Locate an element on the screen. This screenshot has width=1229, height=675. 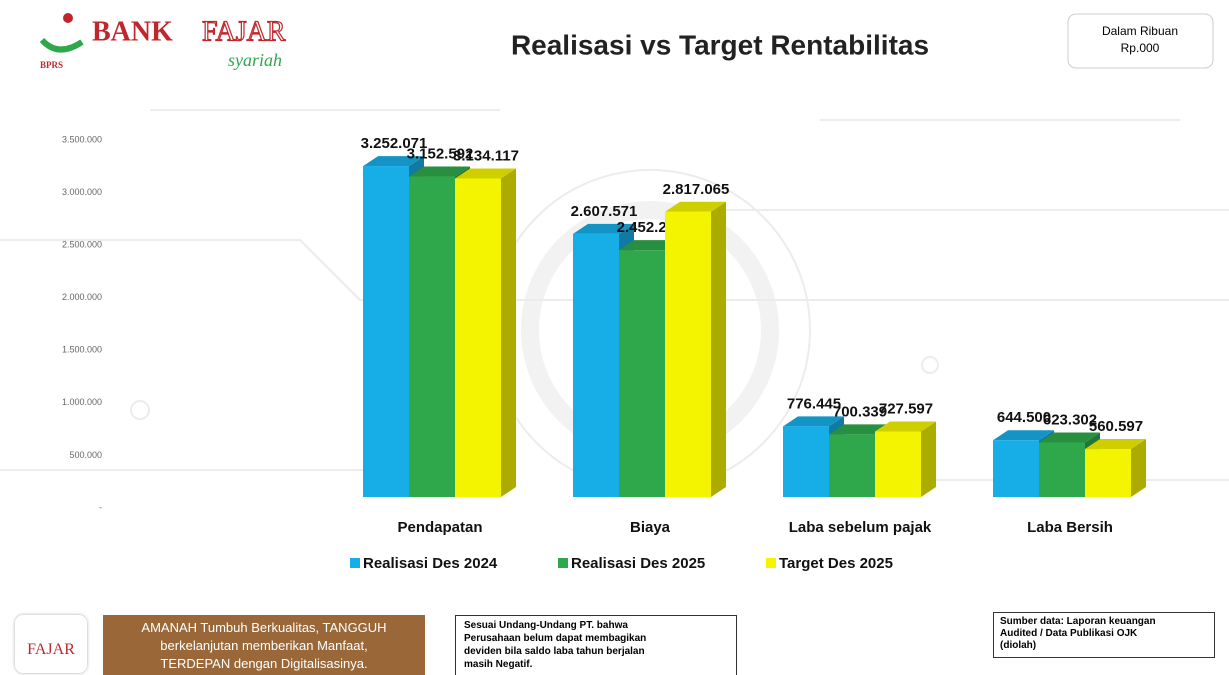
unit-box is located at coordinates (1140, 41).